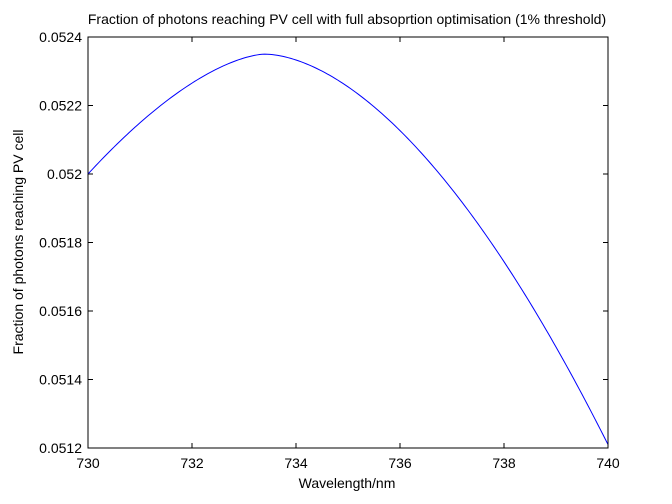 This screenshot has height=504, width=672. Describe the element at coordinates (608, 463) in the screenshot. I see `x-tick-label: 740` at that location.